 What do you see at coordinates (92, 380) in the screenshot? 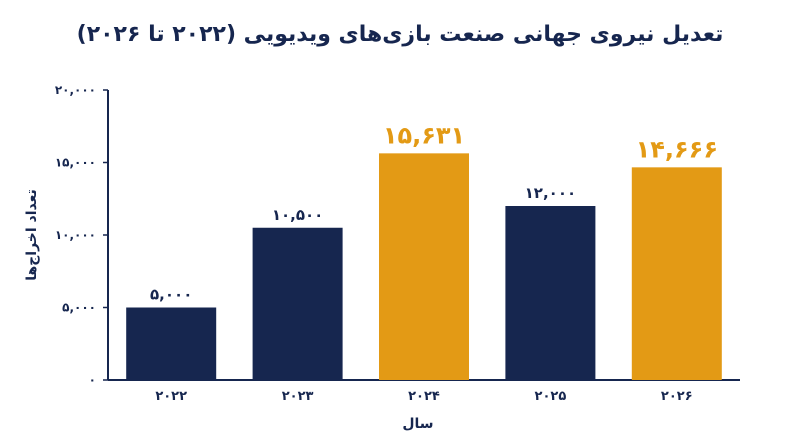
I see `y-tick-label: ۰` at bounding box center [92, 380].